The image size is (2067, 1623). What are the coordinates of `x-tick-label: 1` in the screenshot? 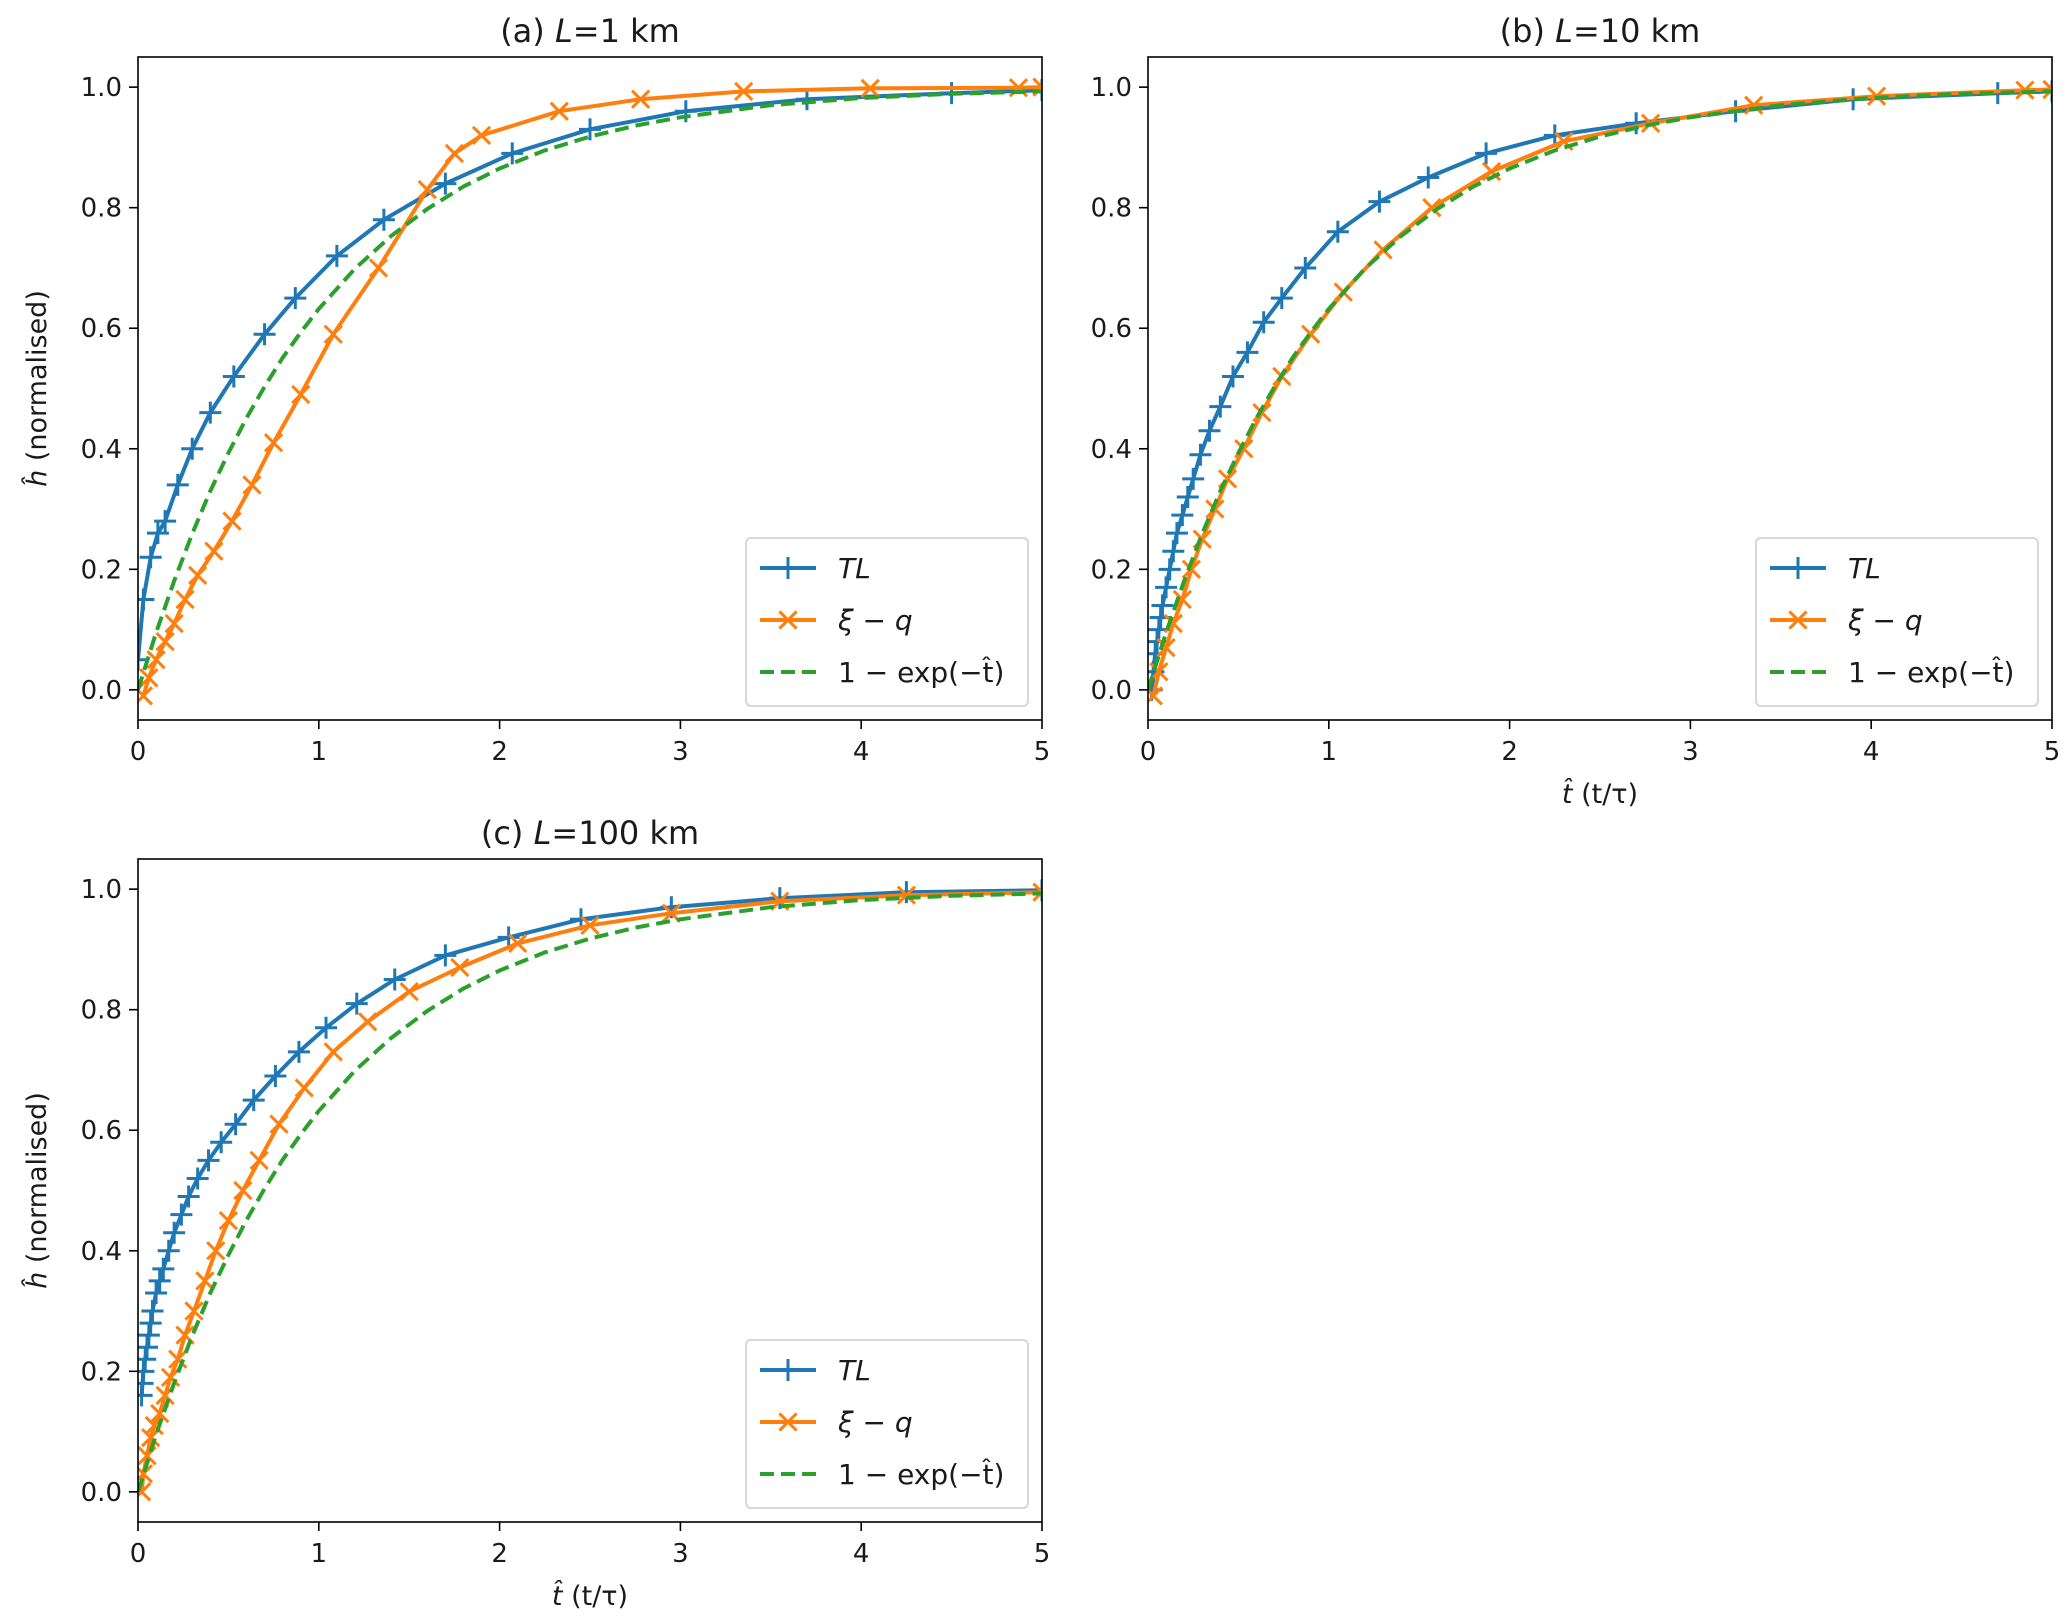 It's located at (319, 752).